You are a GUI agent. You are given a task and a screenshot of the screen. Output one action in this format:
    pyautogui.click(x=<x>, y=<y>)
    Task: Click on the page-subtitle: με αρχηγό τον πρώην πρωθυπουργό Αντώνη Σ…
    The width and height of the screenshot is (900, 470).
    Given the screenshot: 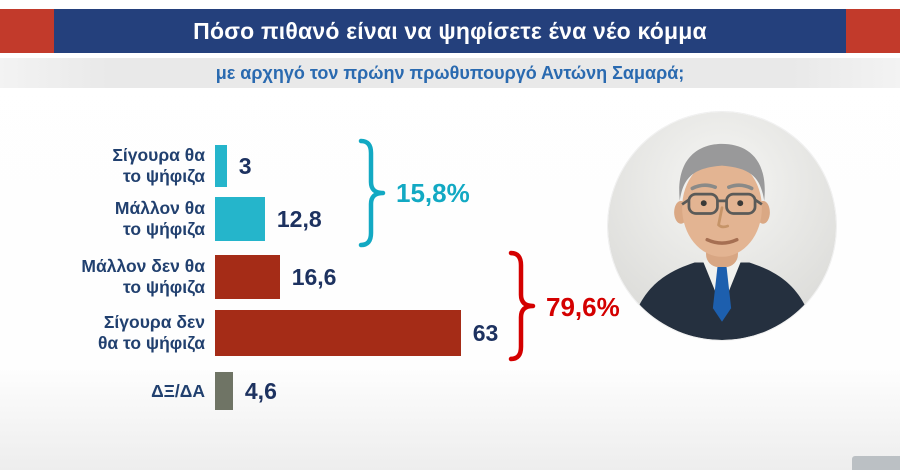 What is the action you would take?
    pyautogui.click(x=450, y=73)
    